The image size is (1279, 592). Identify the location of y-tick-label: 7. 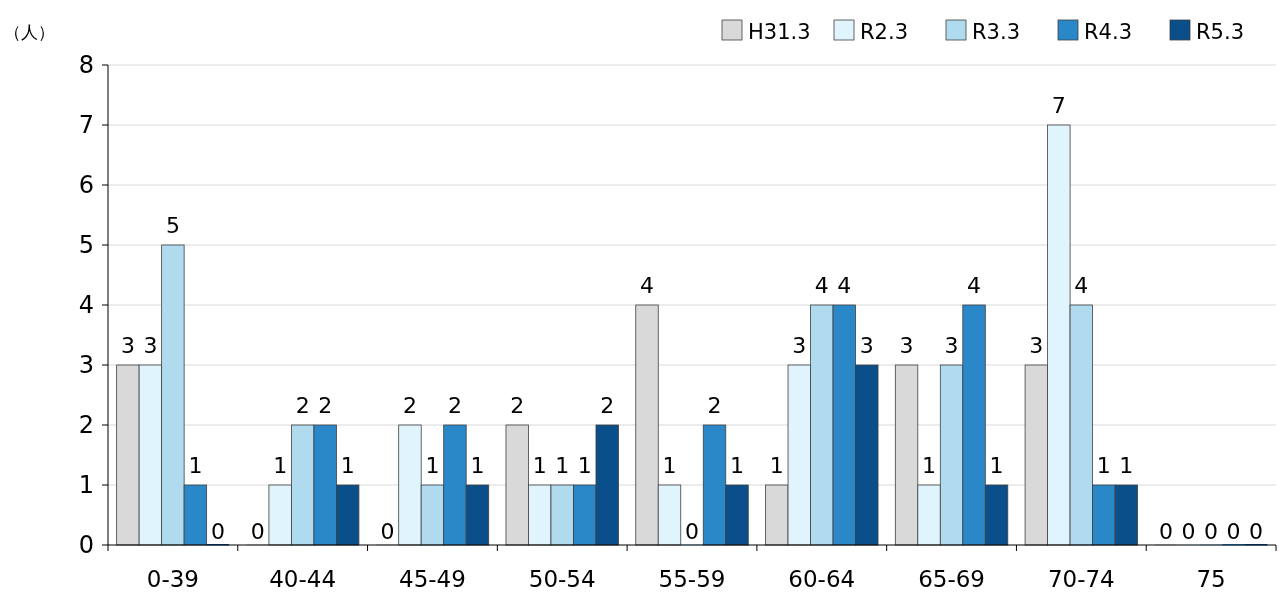
(86, 125).